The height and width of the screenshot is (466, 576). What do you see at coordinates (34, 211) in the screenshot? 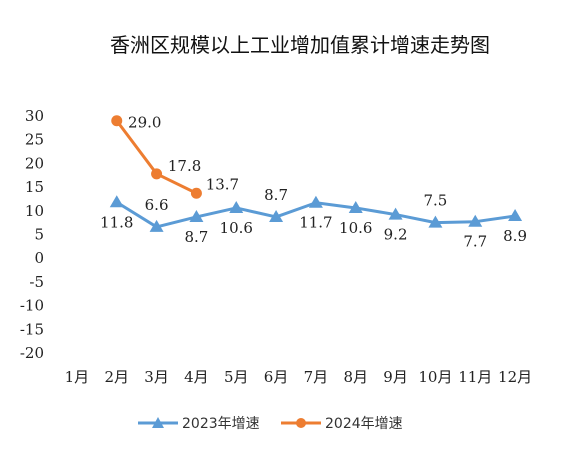
I see `y-tick-label: 10` at bounding box center [34, 211].